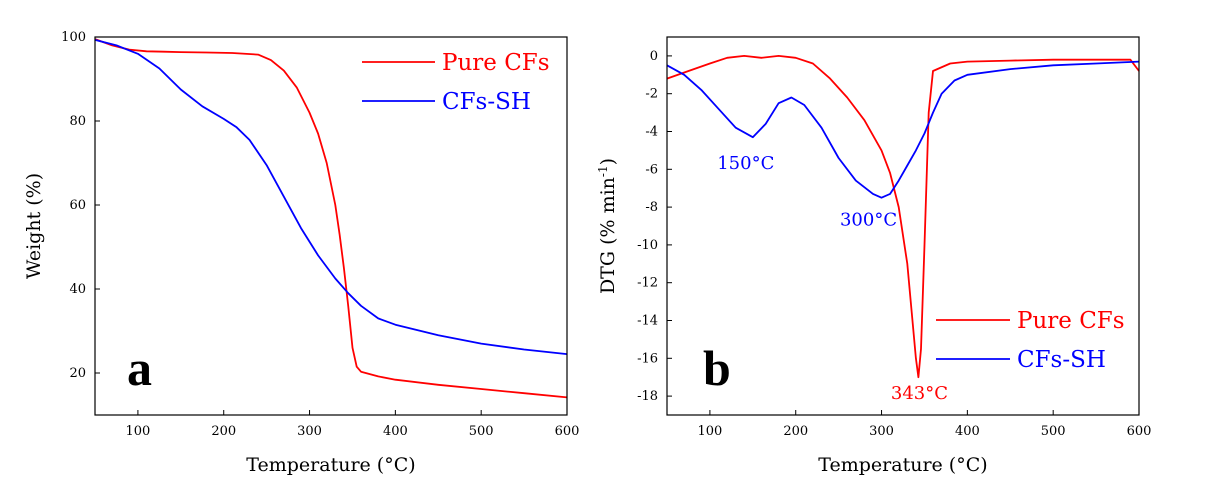  I want to click on peak-annotation: 343°C, so click(919, 393).